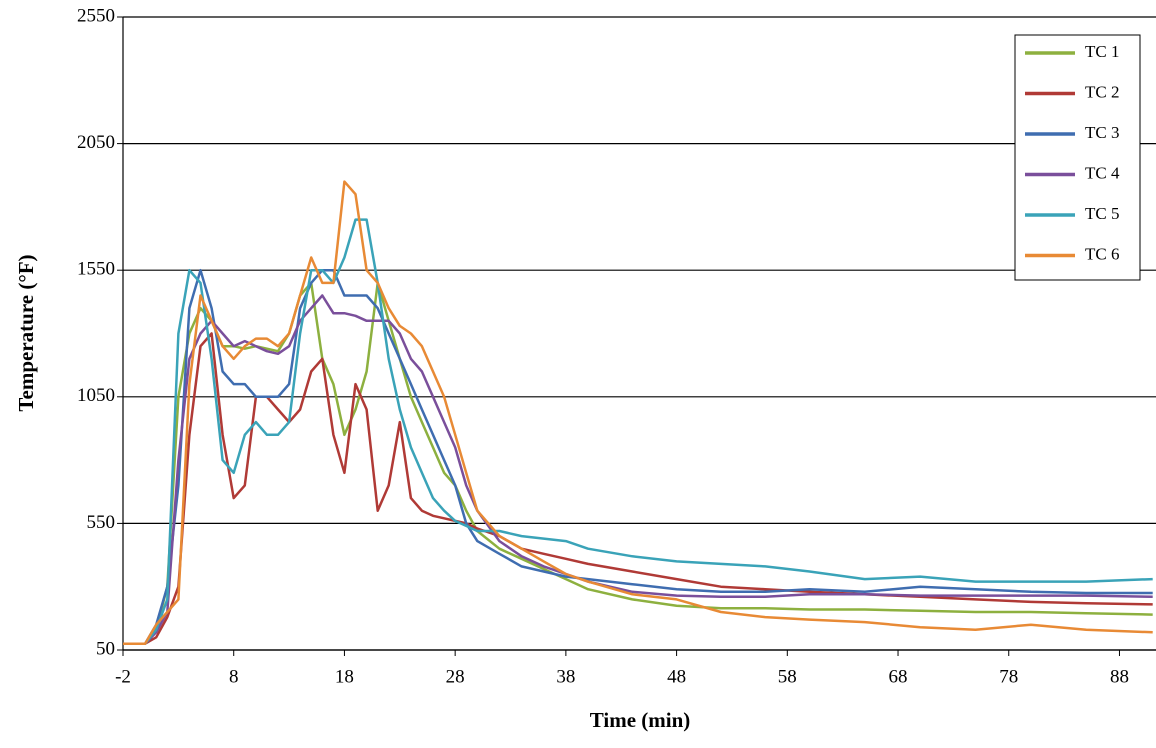  I want to click on legend-label: TC 3, so click(1102, 132).